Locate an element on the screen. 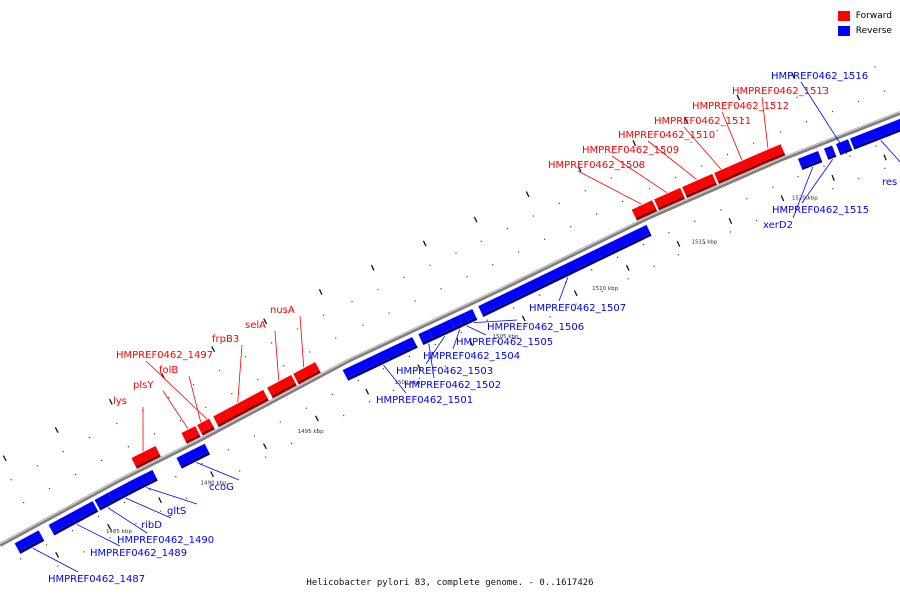 The width and height of the screenshot is (900, 600). gene-plsy is located at coordinates (191, 435).